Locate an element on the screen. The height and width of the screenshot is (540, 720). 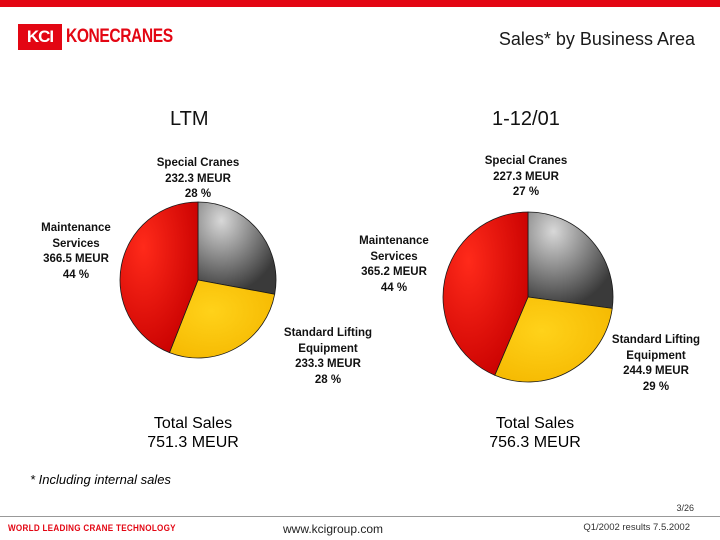
top-accent-bar is located at coordinates (360, 3).